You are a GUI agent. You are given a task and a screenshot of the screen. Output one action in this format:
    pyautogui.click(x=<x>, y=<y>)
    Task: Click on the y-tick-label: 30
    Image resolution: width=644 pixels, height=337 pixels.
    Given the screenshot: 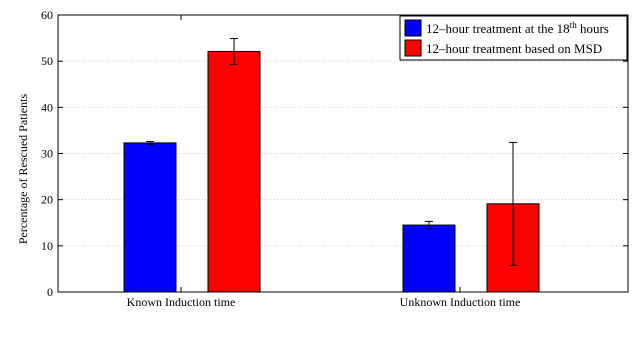 What is the action you would take?
    pyautogui.click(x=47, y=154)
    